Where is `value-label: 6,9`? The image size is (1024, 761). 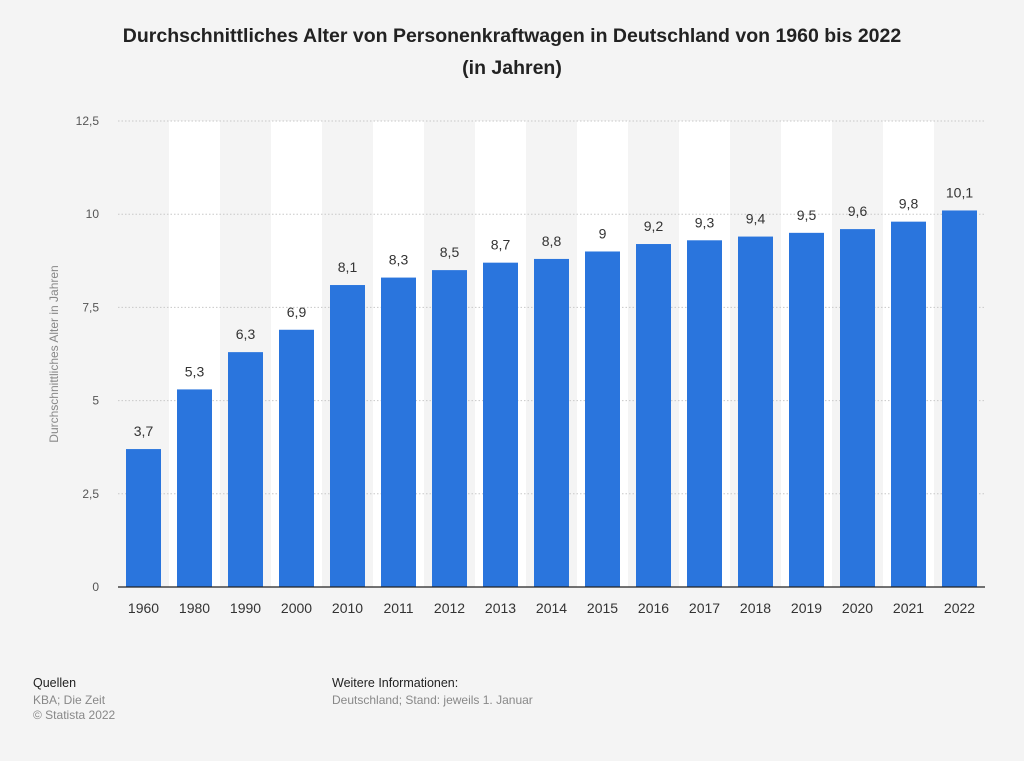
value-label: 6,9 is located at coordinates (297, 312).